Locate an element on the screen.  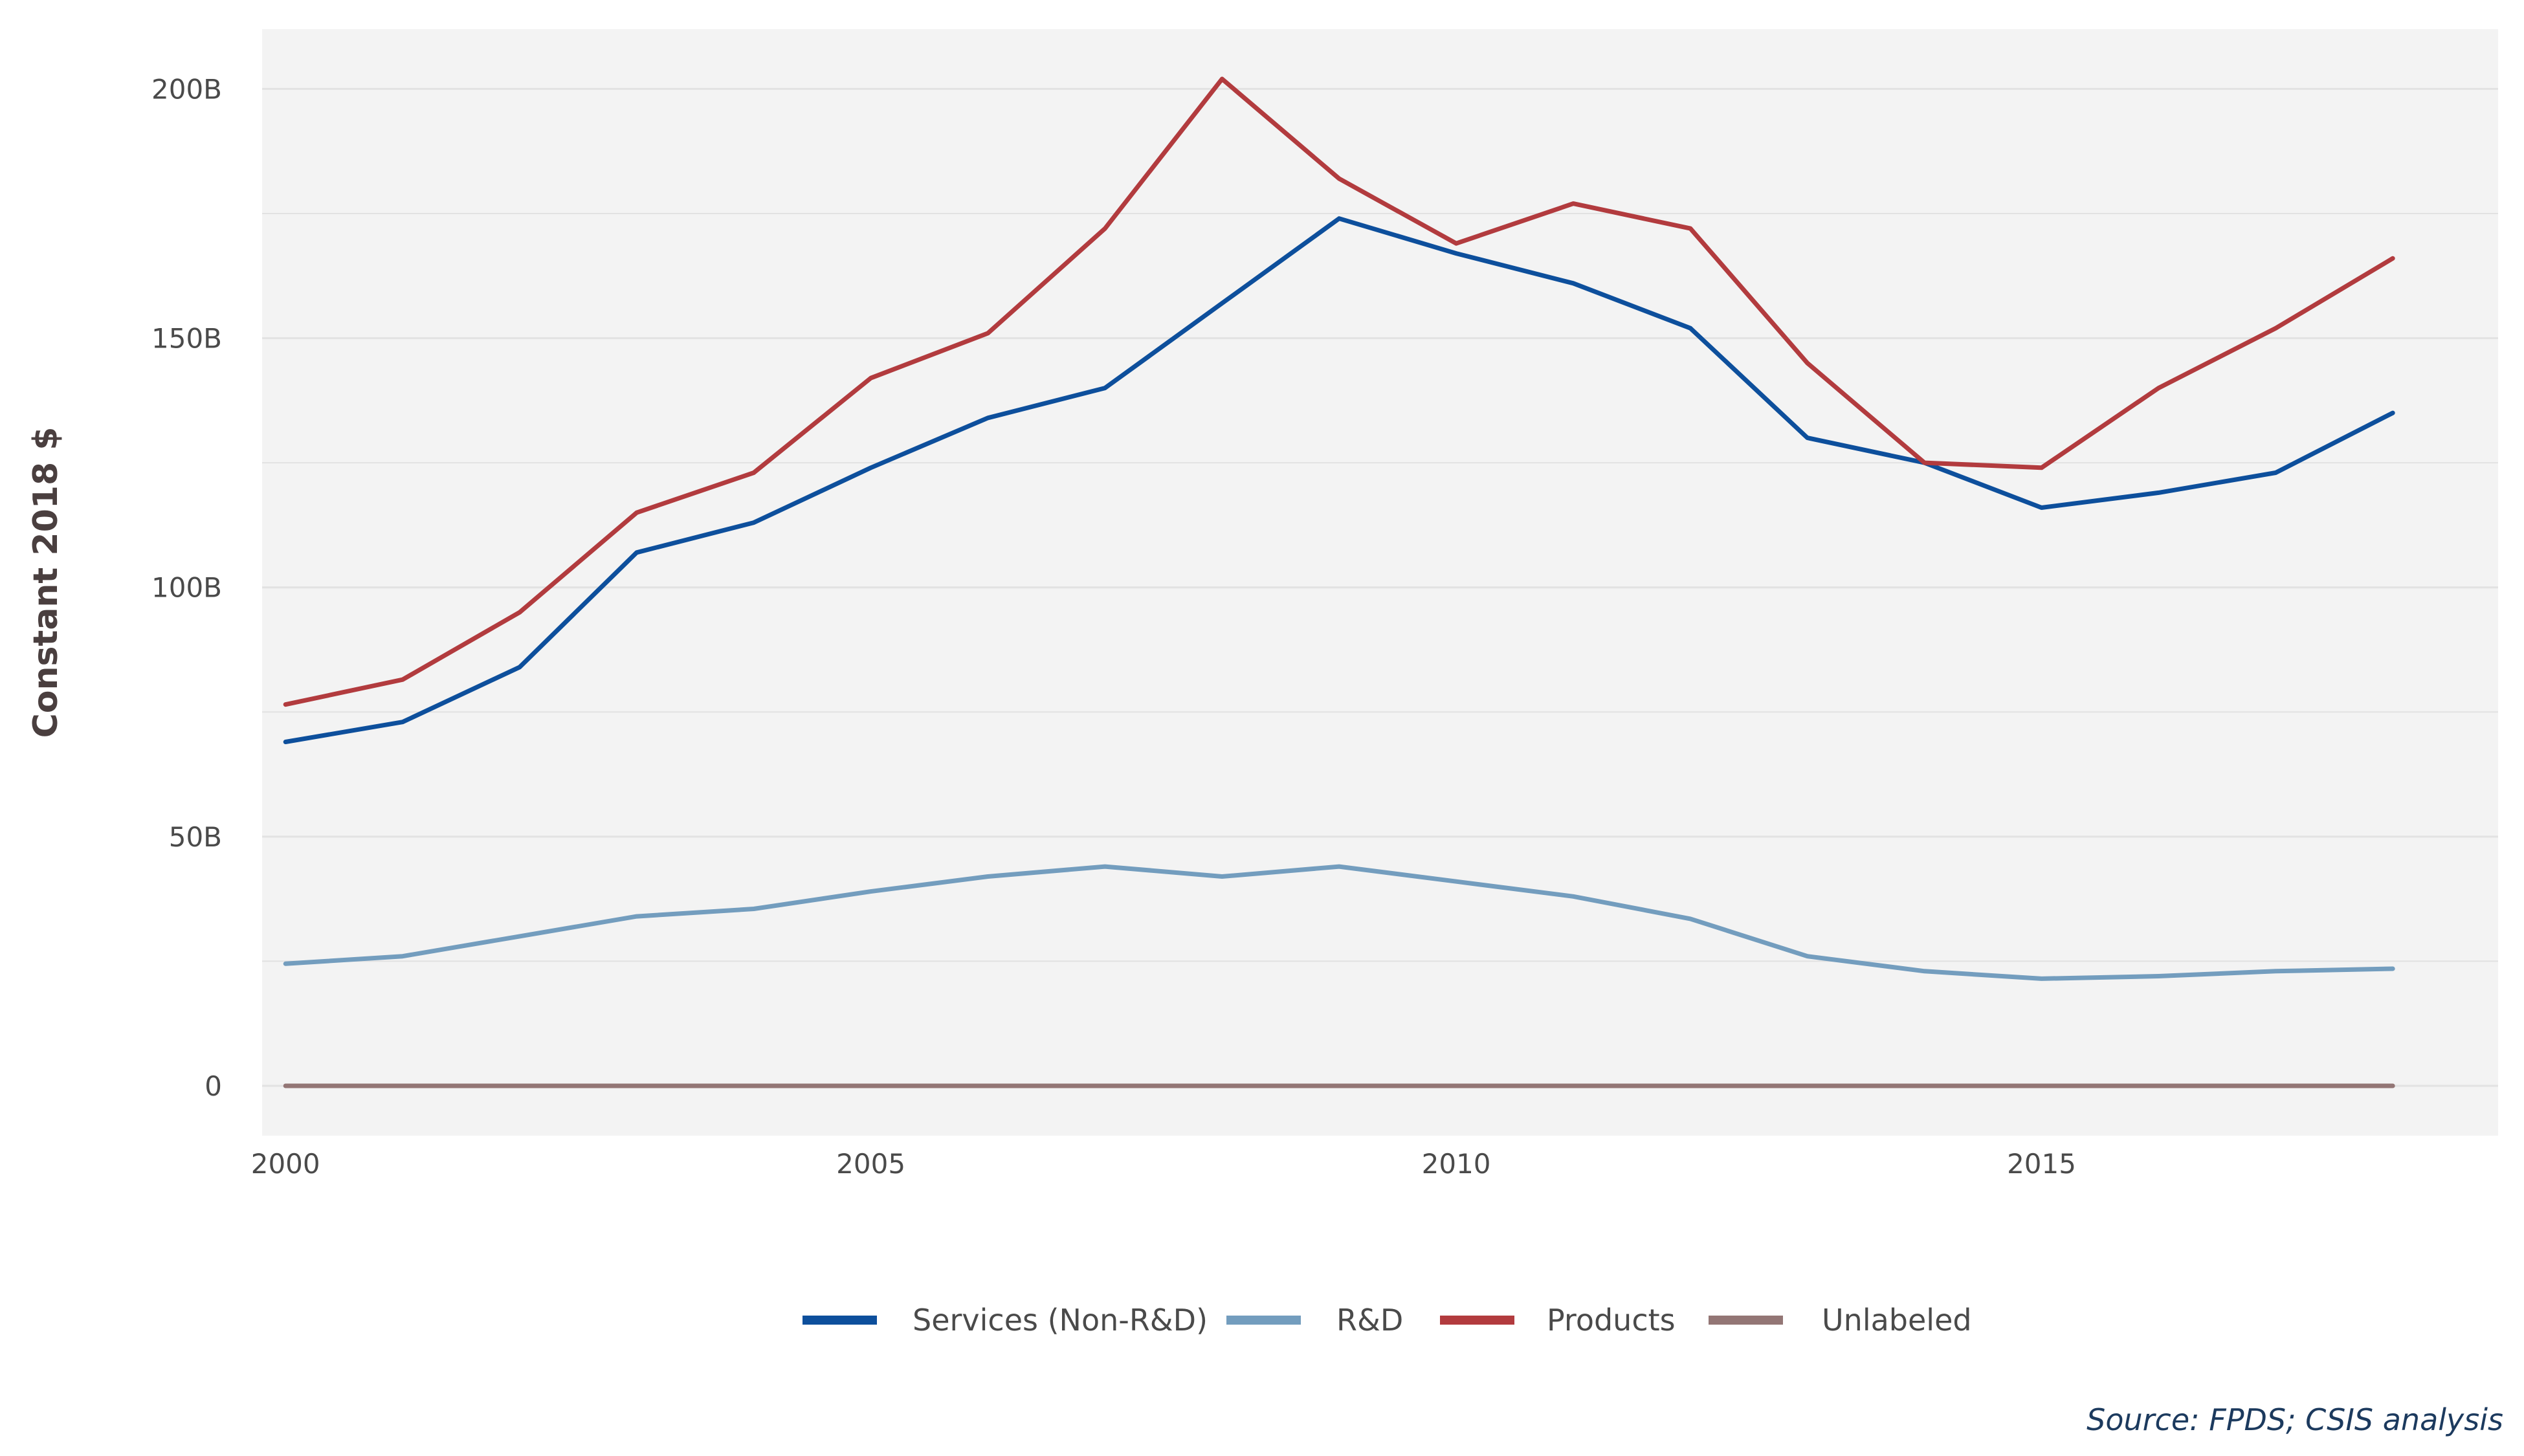
legend-label: R&D is located at coordinates (1369, 1320).